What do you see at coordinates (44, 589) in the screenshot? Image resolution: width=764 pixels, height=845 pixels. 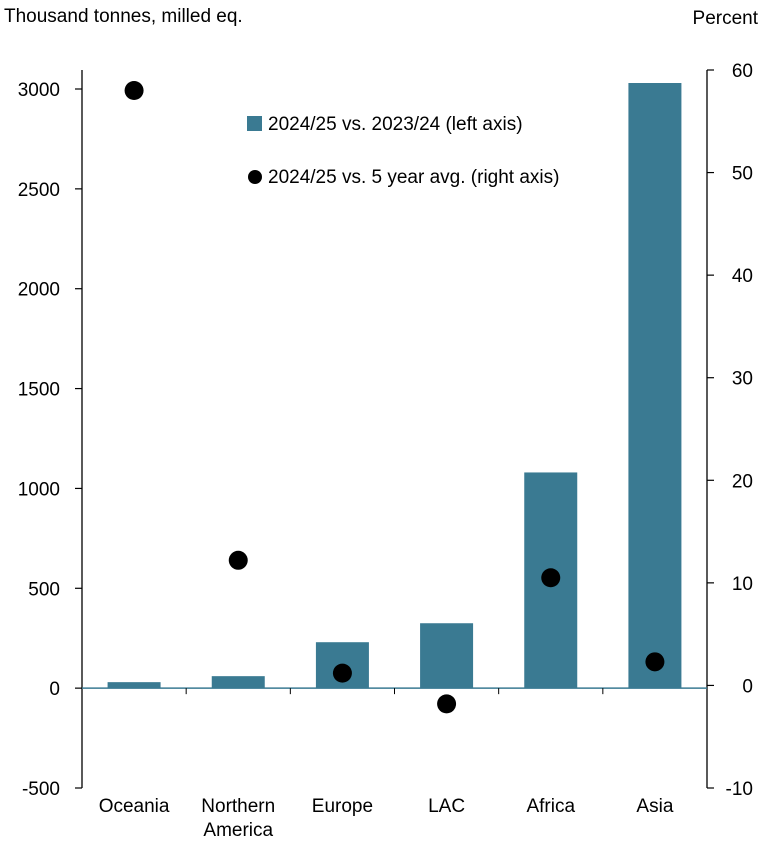 I see `left-tick-label: 500` at bounding box center [44, 589].